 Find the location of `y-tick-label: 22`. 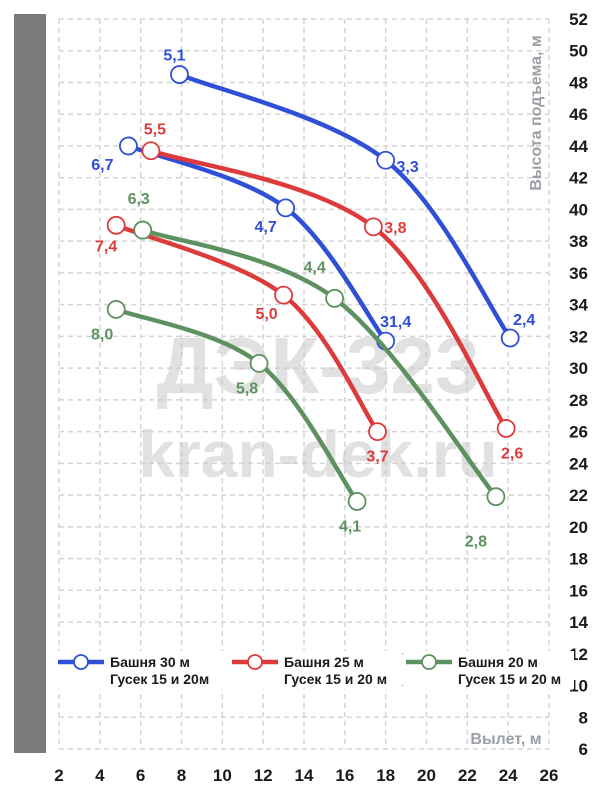

y-tick-label: 22 is located at coordinates (578, 495).